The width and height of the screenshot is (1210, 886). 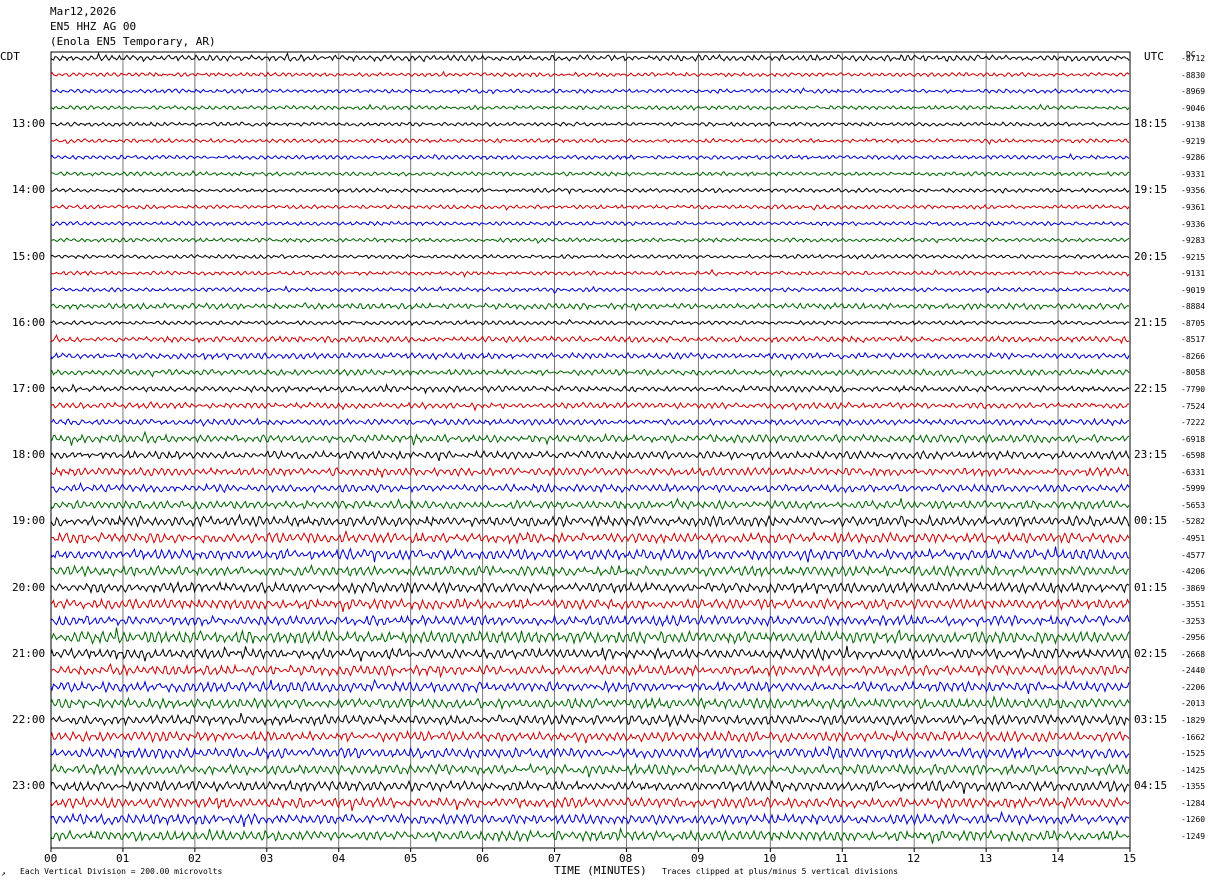 I want to click on dc-offset-label: -7790, so click(x=1193, y=389).